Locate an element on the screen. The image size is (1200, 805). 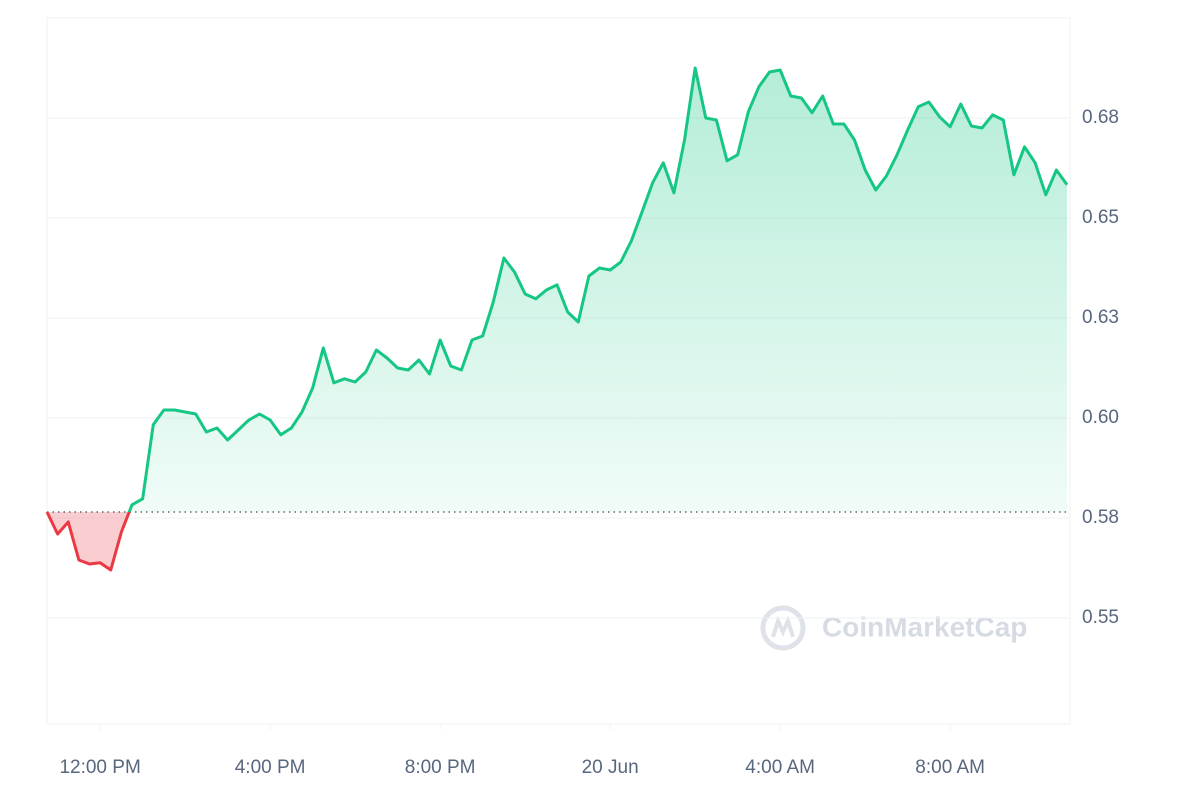
x-tick-label: 4:00 PM is located at coordinates (270, 767).